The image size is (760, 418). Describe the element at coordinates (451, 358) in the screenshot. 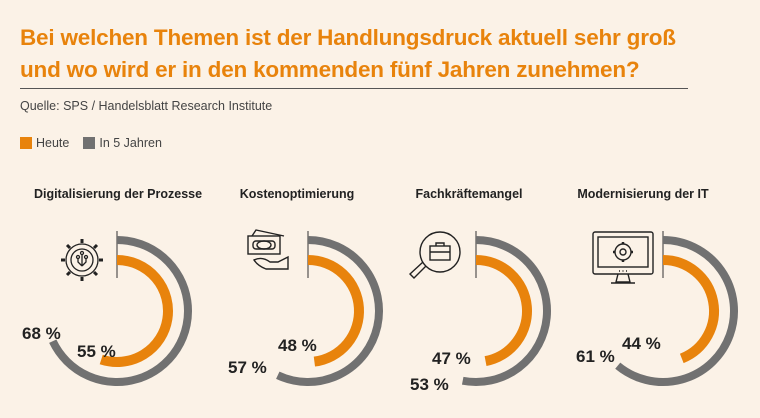

I see `value-label-heute: 47 %` at that location.